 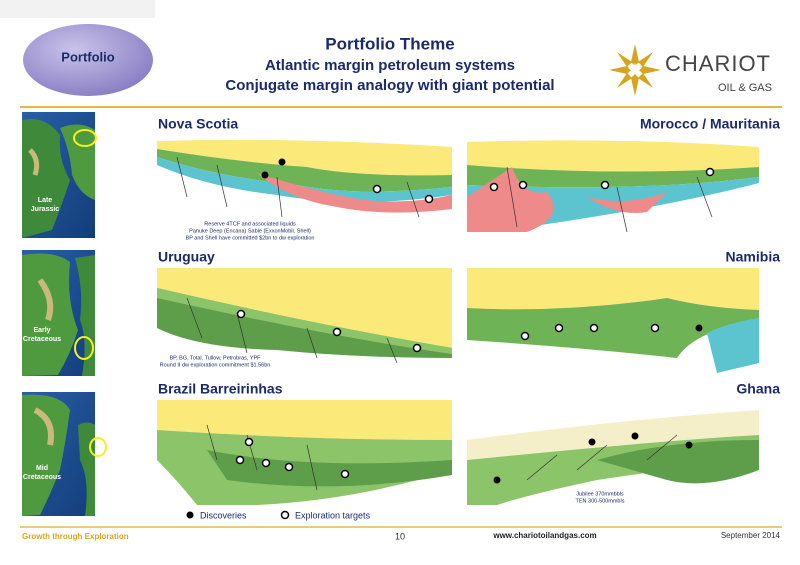 What do you see at coordinates (758, 389) in the screenshot?
I see `panel-title: Ghana` at bounding box center [758, 389].